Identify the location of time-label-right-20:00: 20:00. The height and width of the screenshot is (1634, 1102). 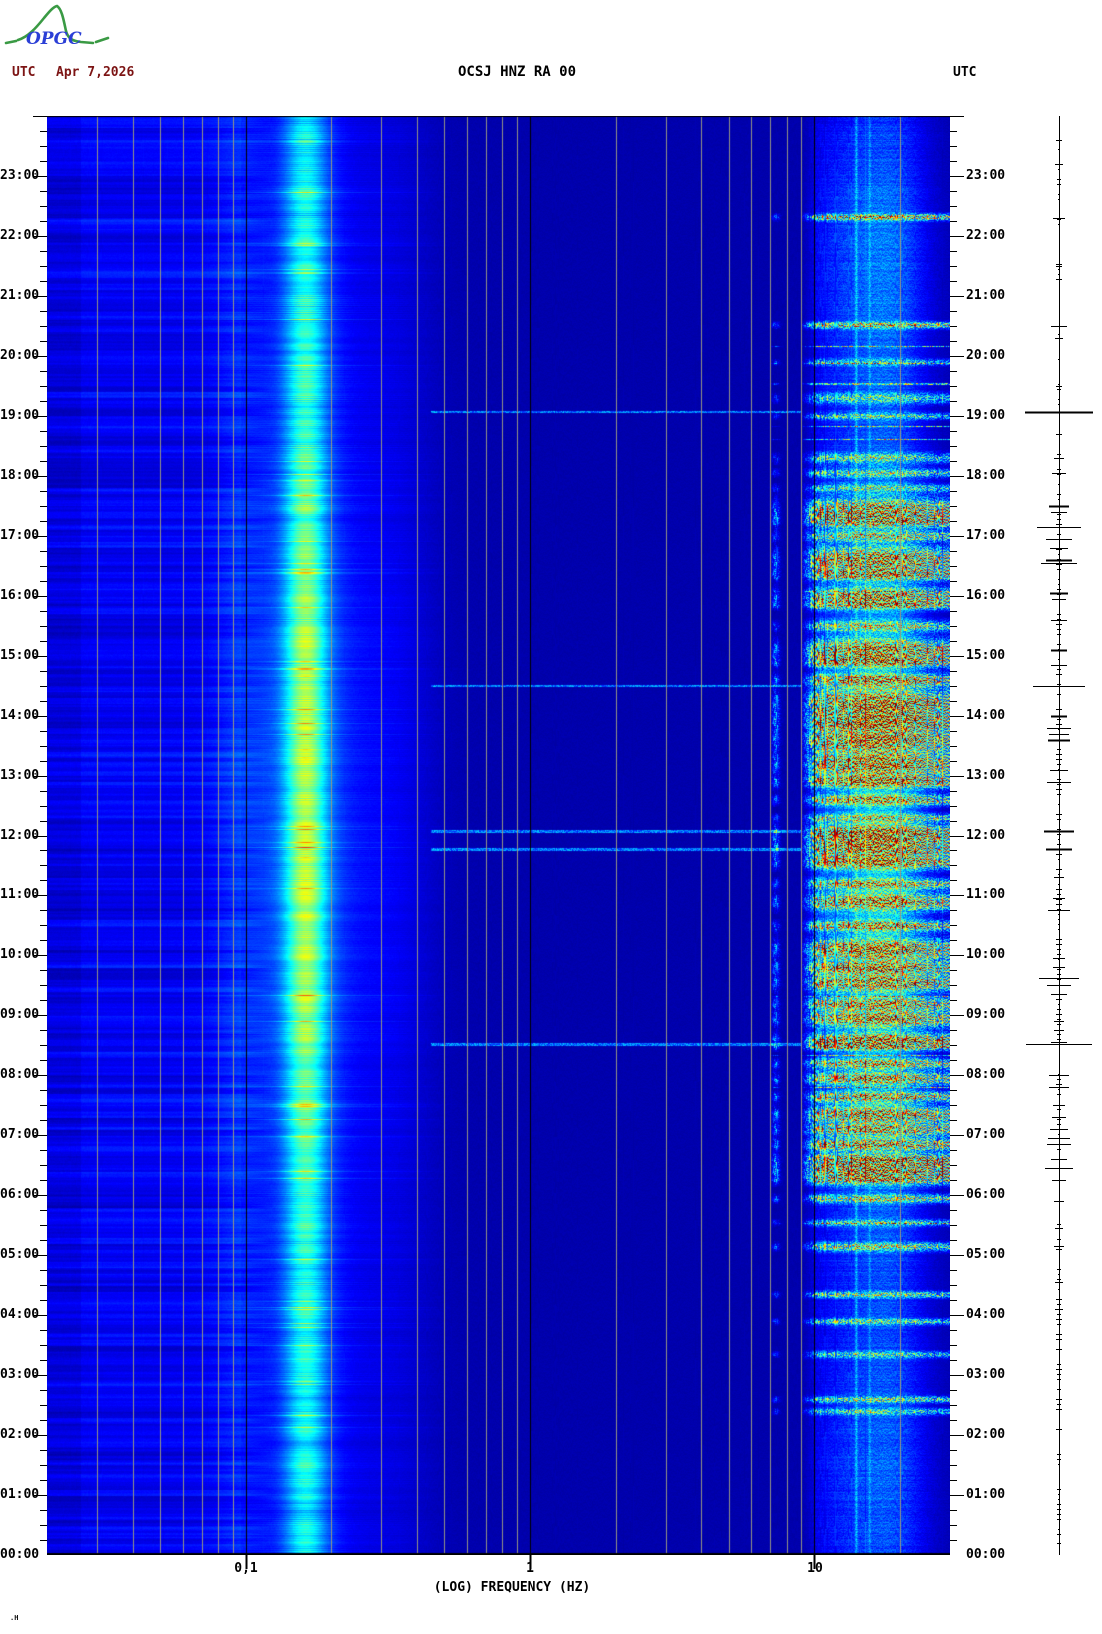
(986, 355).